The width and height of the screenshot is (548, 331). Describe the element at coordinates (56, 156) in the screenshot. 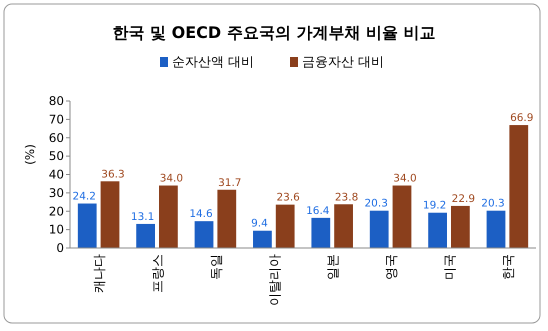

I see `y-tick-label: 50` at that location.